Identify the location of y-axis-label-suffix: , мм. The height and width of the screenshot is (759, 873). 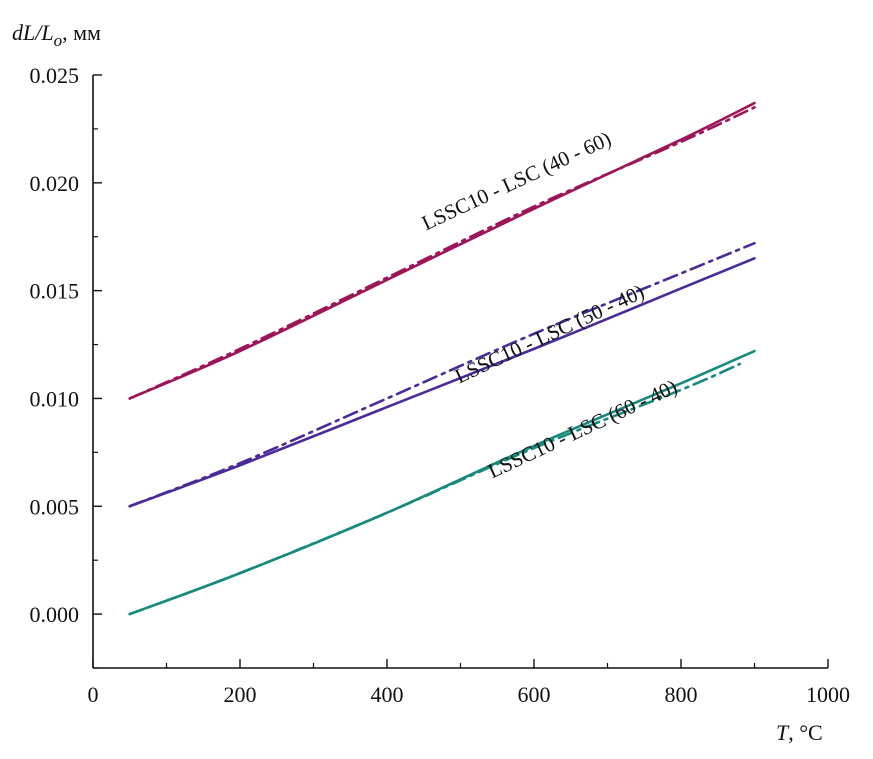
(81, 32).